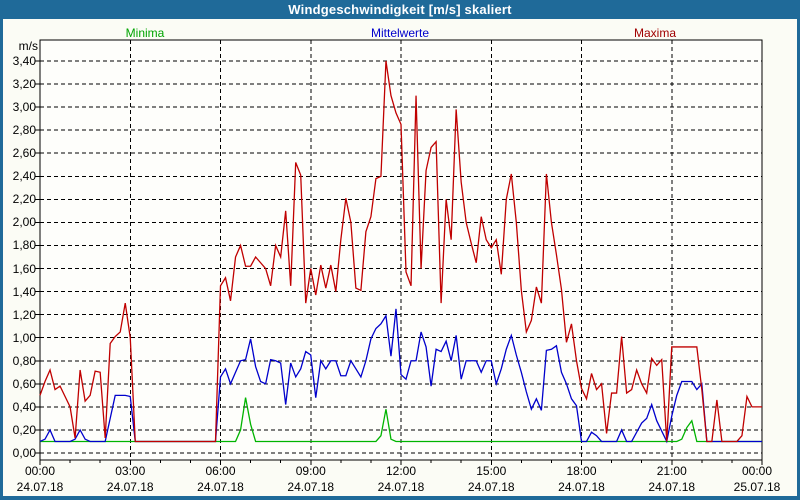  Describe the element at coordinates (24, 268) in the screenshot. I see `y-axis-label: 1,60` at that location.